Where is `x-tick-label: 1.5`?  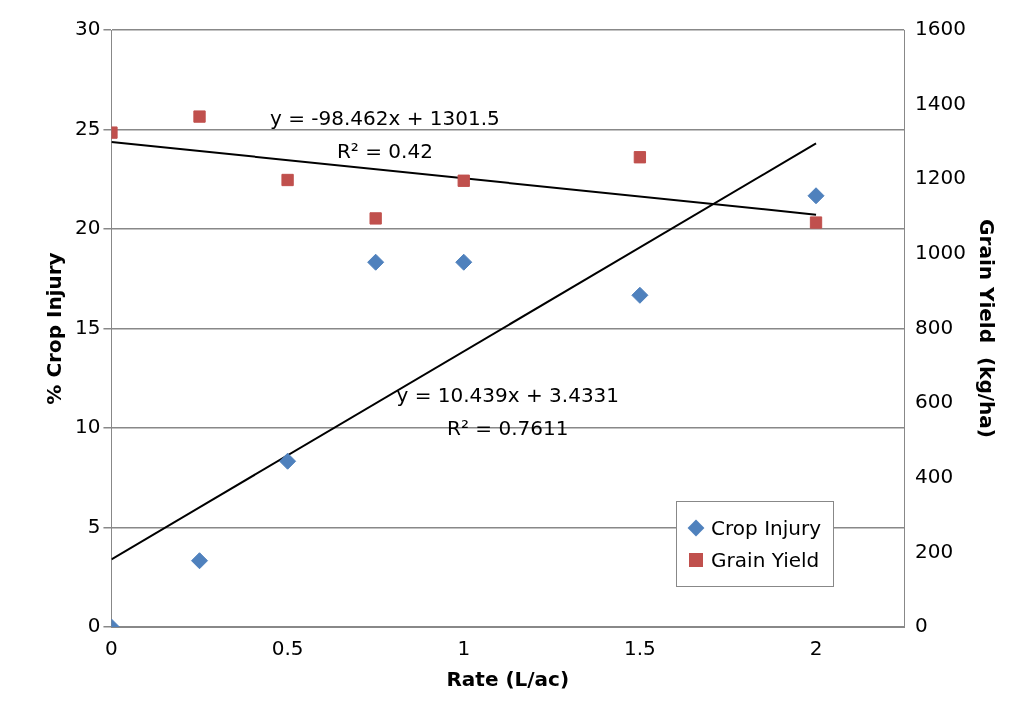
x-tick-label: 1.5 is located at coordinates (639, 648).